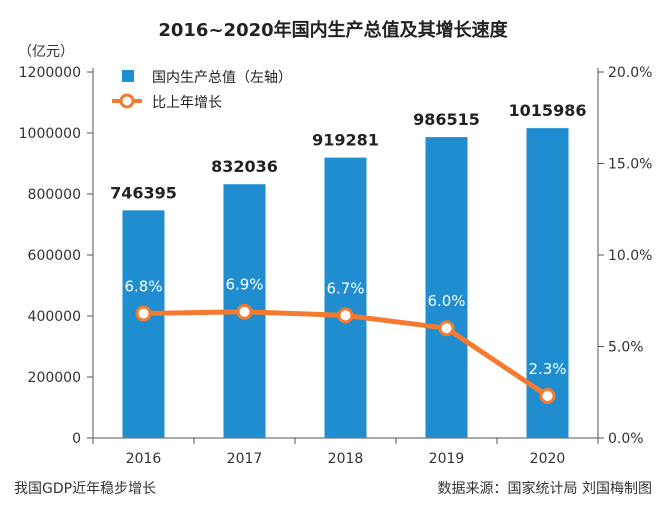 The image size is (667, 517). I want to click on growth-point-2018, so click(345, 315).